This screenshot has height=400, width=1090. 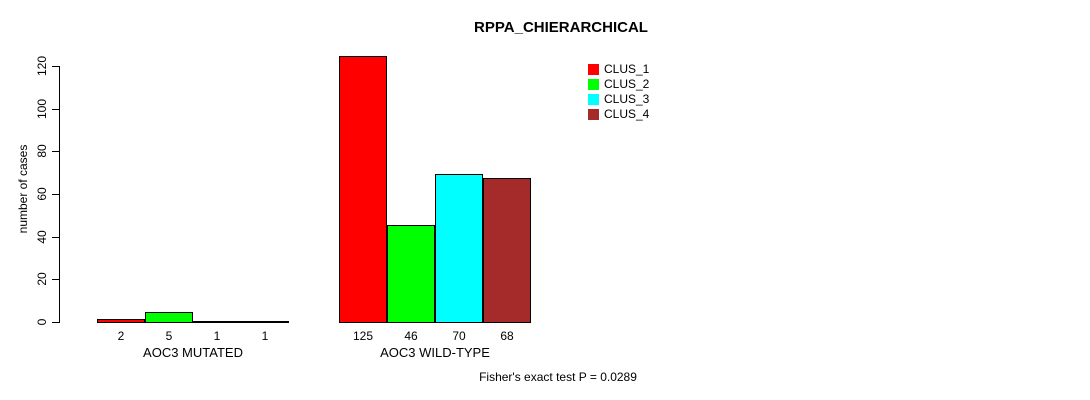 What do you see at coordinates (459, 248) in the screenshot?
I see `bar-clus_3-wildtype` at bounding box center [459, 248].